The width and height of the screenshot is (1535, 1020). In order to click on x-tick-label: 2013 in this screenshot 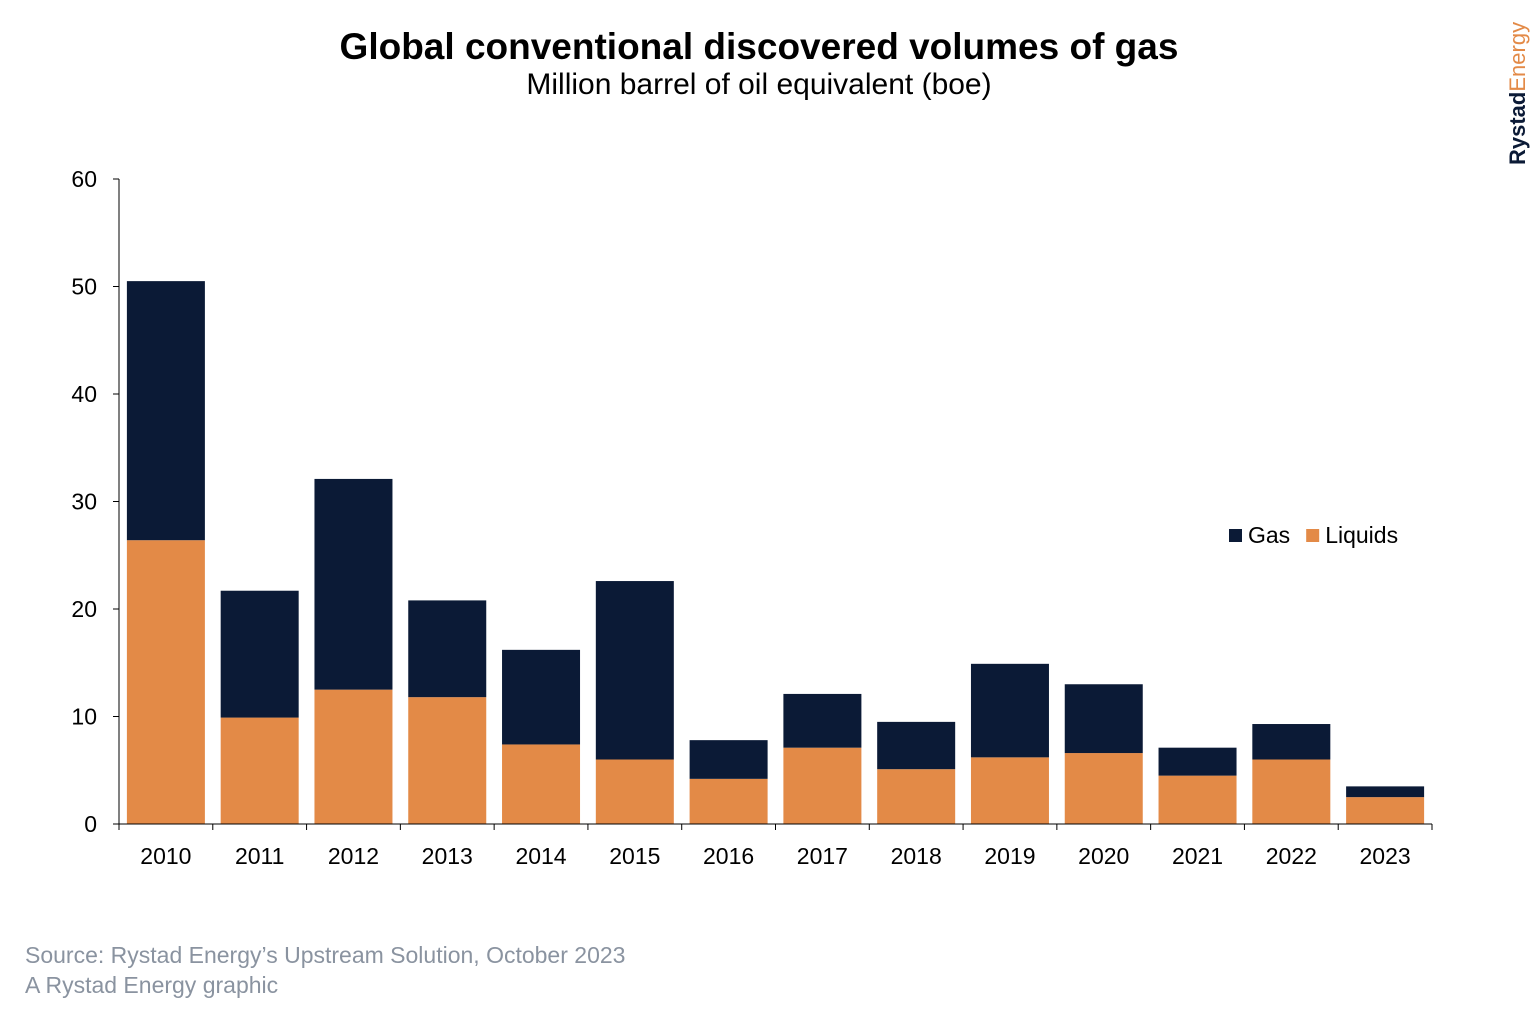, I will do `click(447, 856)`.